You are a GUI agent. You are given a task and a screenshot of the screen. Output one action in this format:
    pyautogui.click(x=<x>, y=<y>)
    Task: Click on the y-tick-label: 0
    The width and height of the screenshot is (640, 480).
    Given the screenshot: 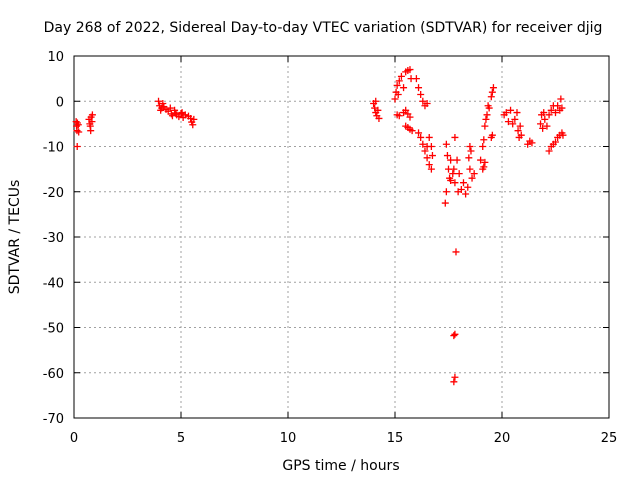 What is the action you would take?
    pyautogui.click(x=60, y=102)
    